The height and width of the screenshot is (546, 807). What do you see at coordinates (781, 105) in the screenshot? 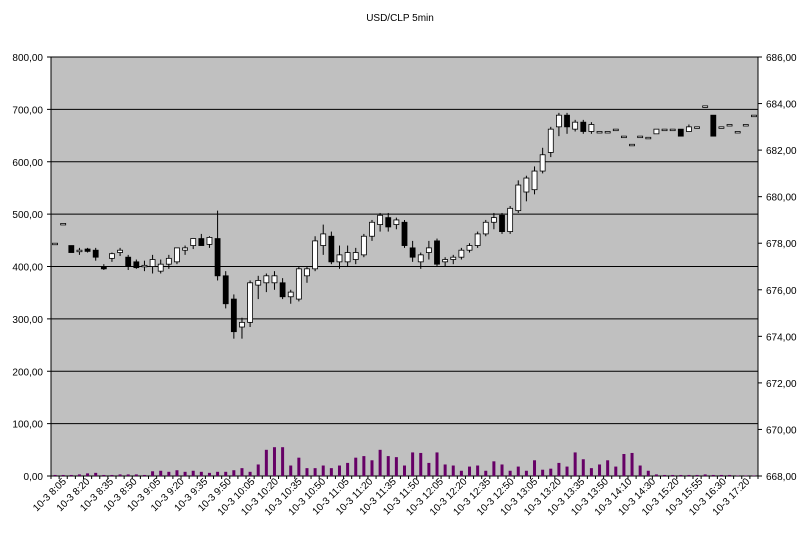
I see `right-tick-label: 684,00` at bounding box center [781, 105].